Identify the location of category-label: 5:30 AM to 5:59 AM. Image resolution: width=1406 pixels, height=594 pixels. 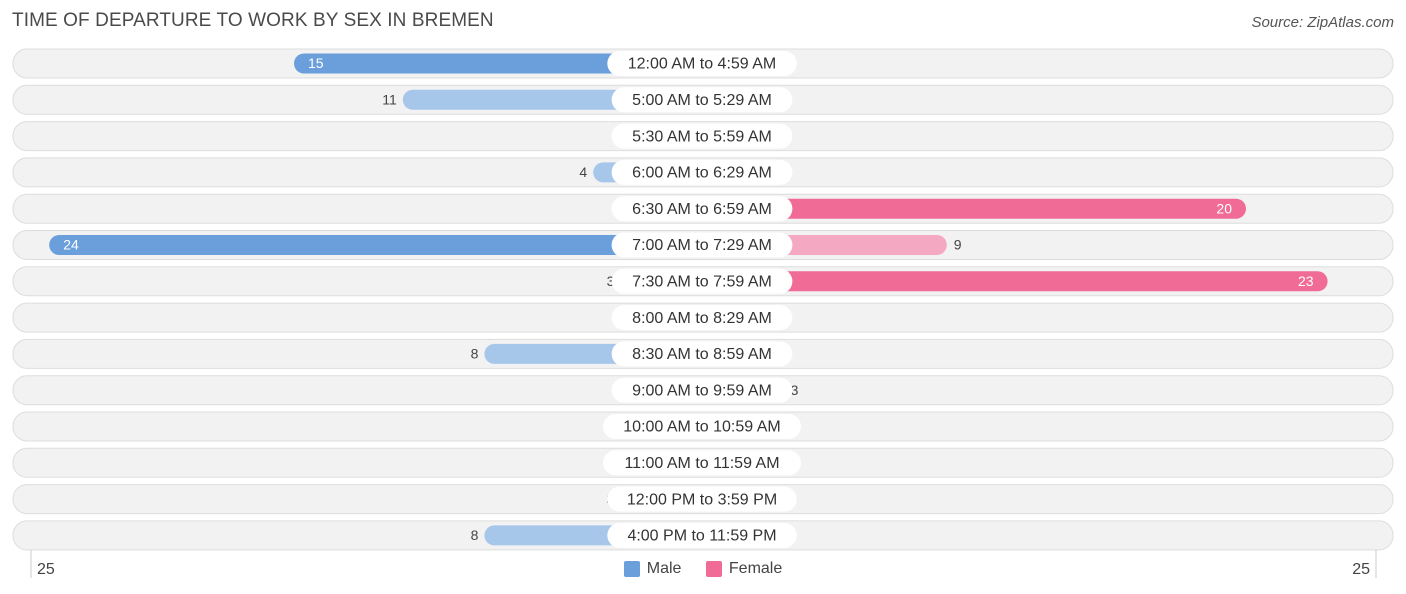
(702, 136).